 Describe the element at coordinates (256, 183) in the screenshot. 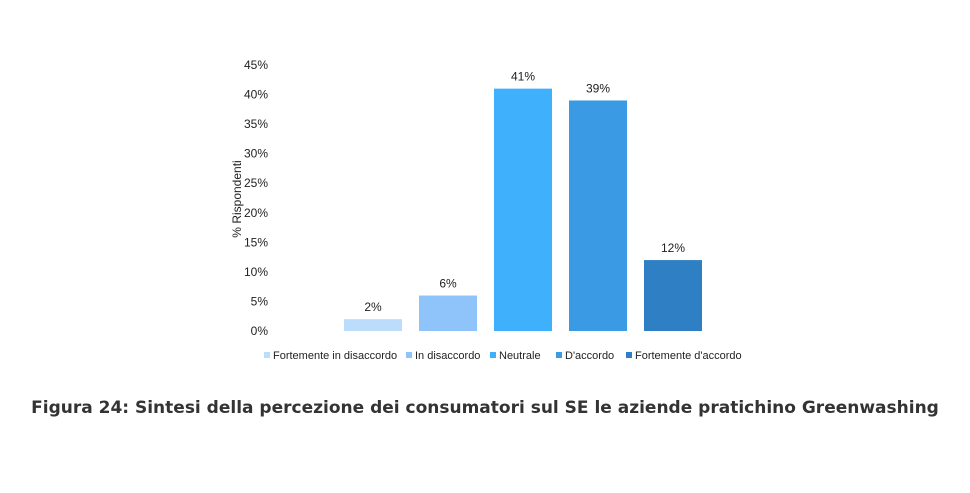

I see `y-tick-label: 25%` at that location.